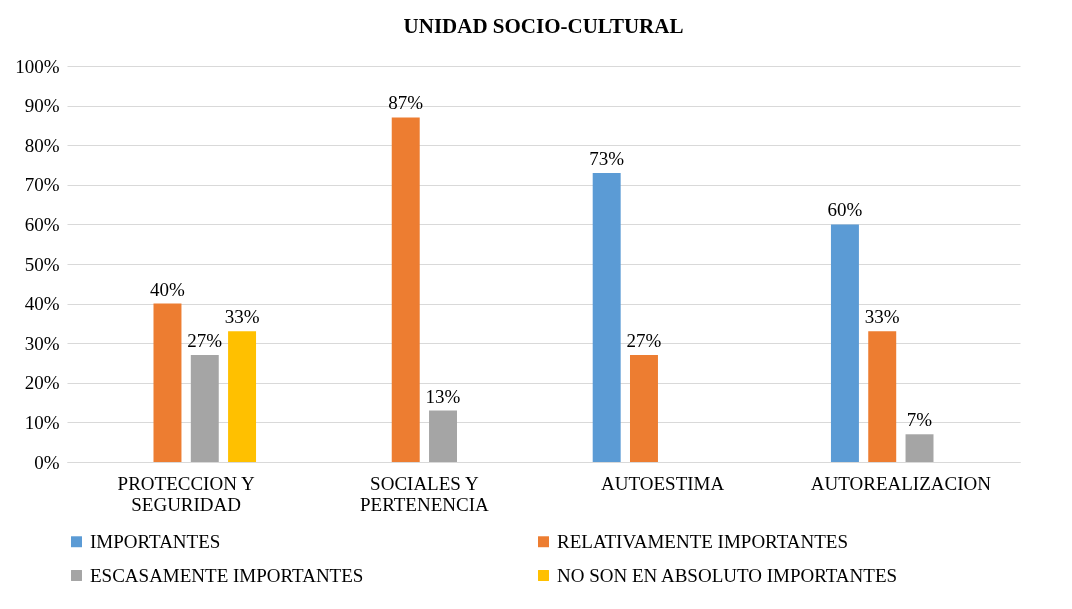 This screenshot has width=1072, height=609. Describe the element at coordinates (424, 493) in the screenshot. I see `x-tick-label: SOCIALES Y PERTENENCIA` at that location.